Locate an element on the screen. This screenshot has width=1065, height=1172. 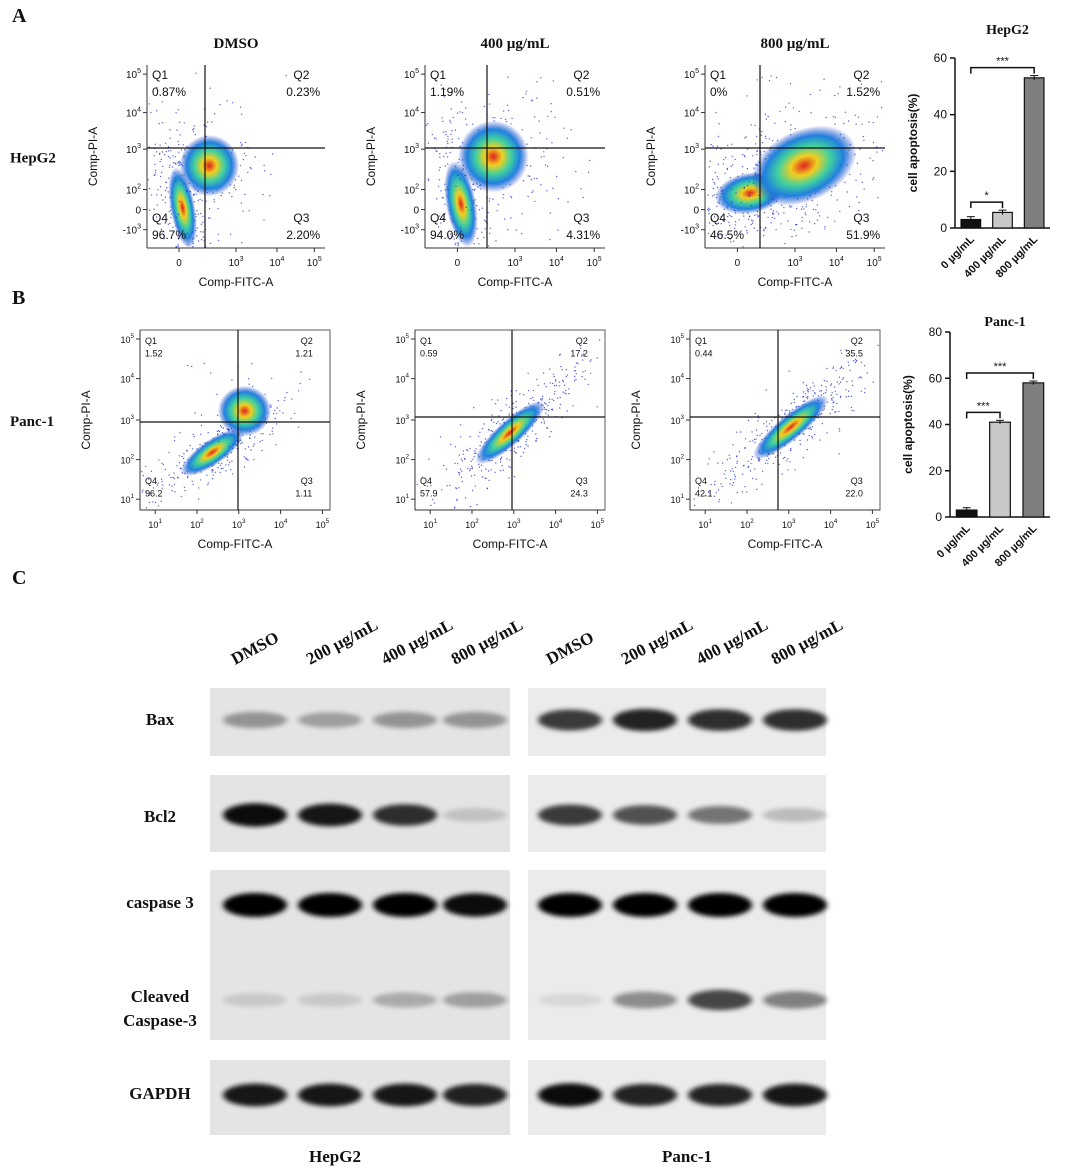
tick-label: 0 is located at coordinates (458, 263).